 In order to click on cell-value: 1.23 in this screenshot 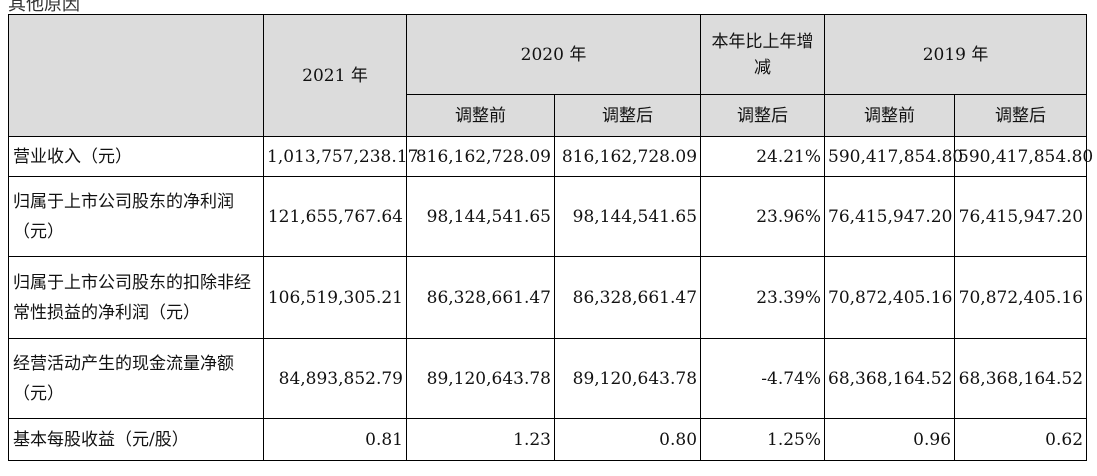, I will do `click(480, 439)`.